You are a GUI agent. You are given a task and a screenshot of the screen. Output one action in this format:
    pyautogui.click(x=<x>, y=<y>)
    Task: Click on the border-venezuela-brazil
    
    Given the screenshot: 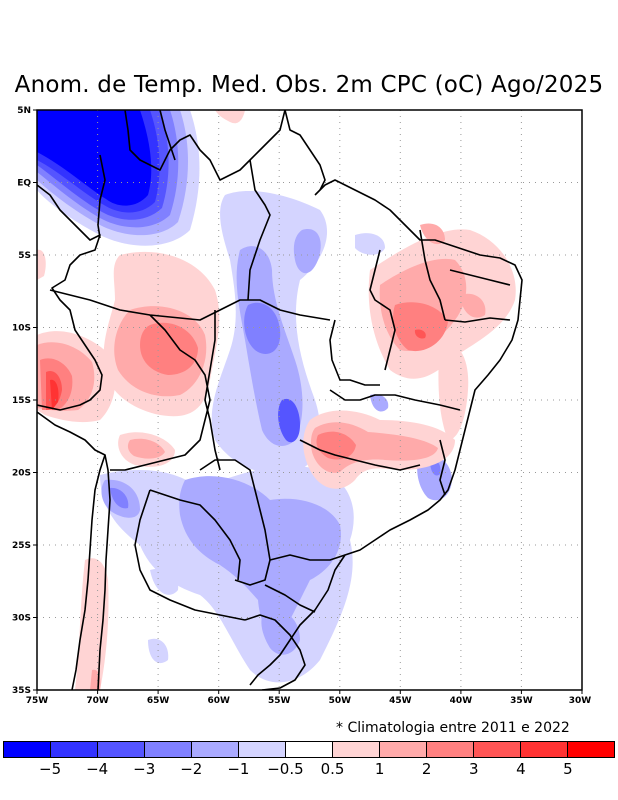 What is the action you would take?
    pyautogui.click(x=167, y=135)
    